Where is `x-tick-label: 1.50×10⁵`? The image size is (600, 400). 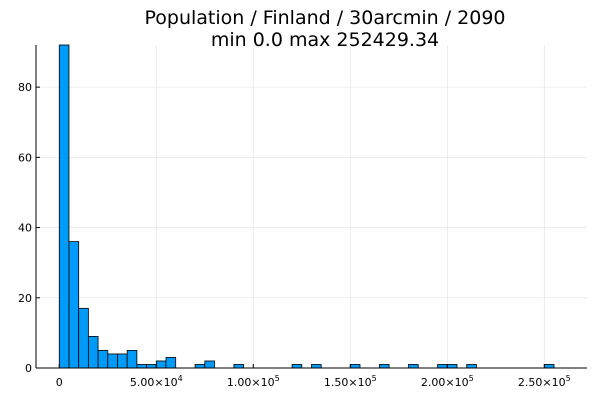 x-tick-label: 1.50×10⁵ is located at coordinates (350, 381).